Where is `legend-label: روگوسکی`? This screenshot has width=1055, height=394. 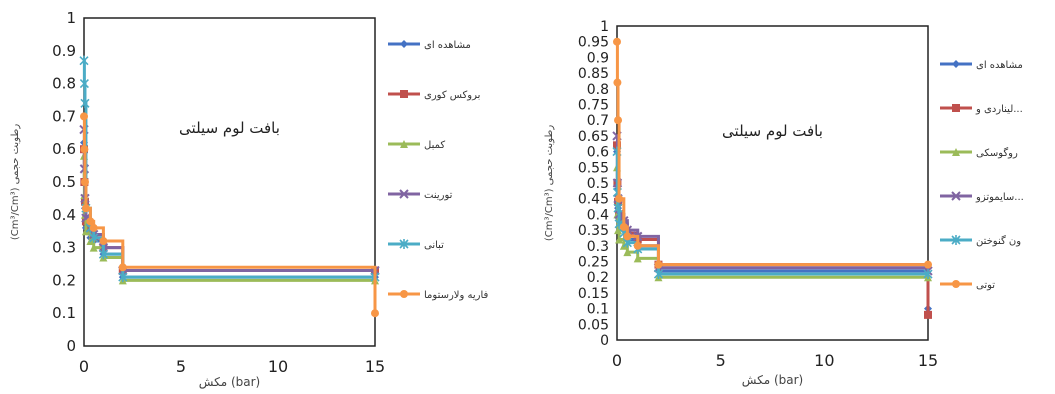
legend-label: روگوسکی is located at coordinates (997, 153).